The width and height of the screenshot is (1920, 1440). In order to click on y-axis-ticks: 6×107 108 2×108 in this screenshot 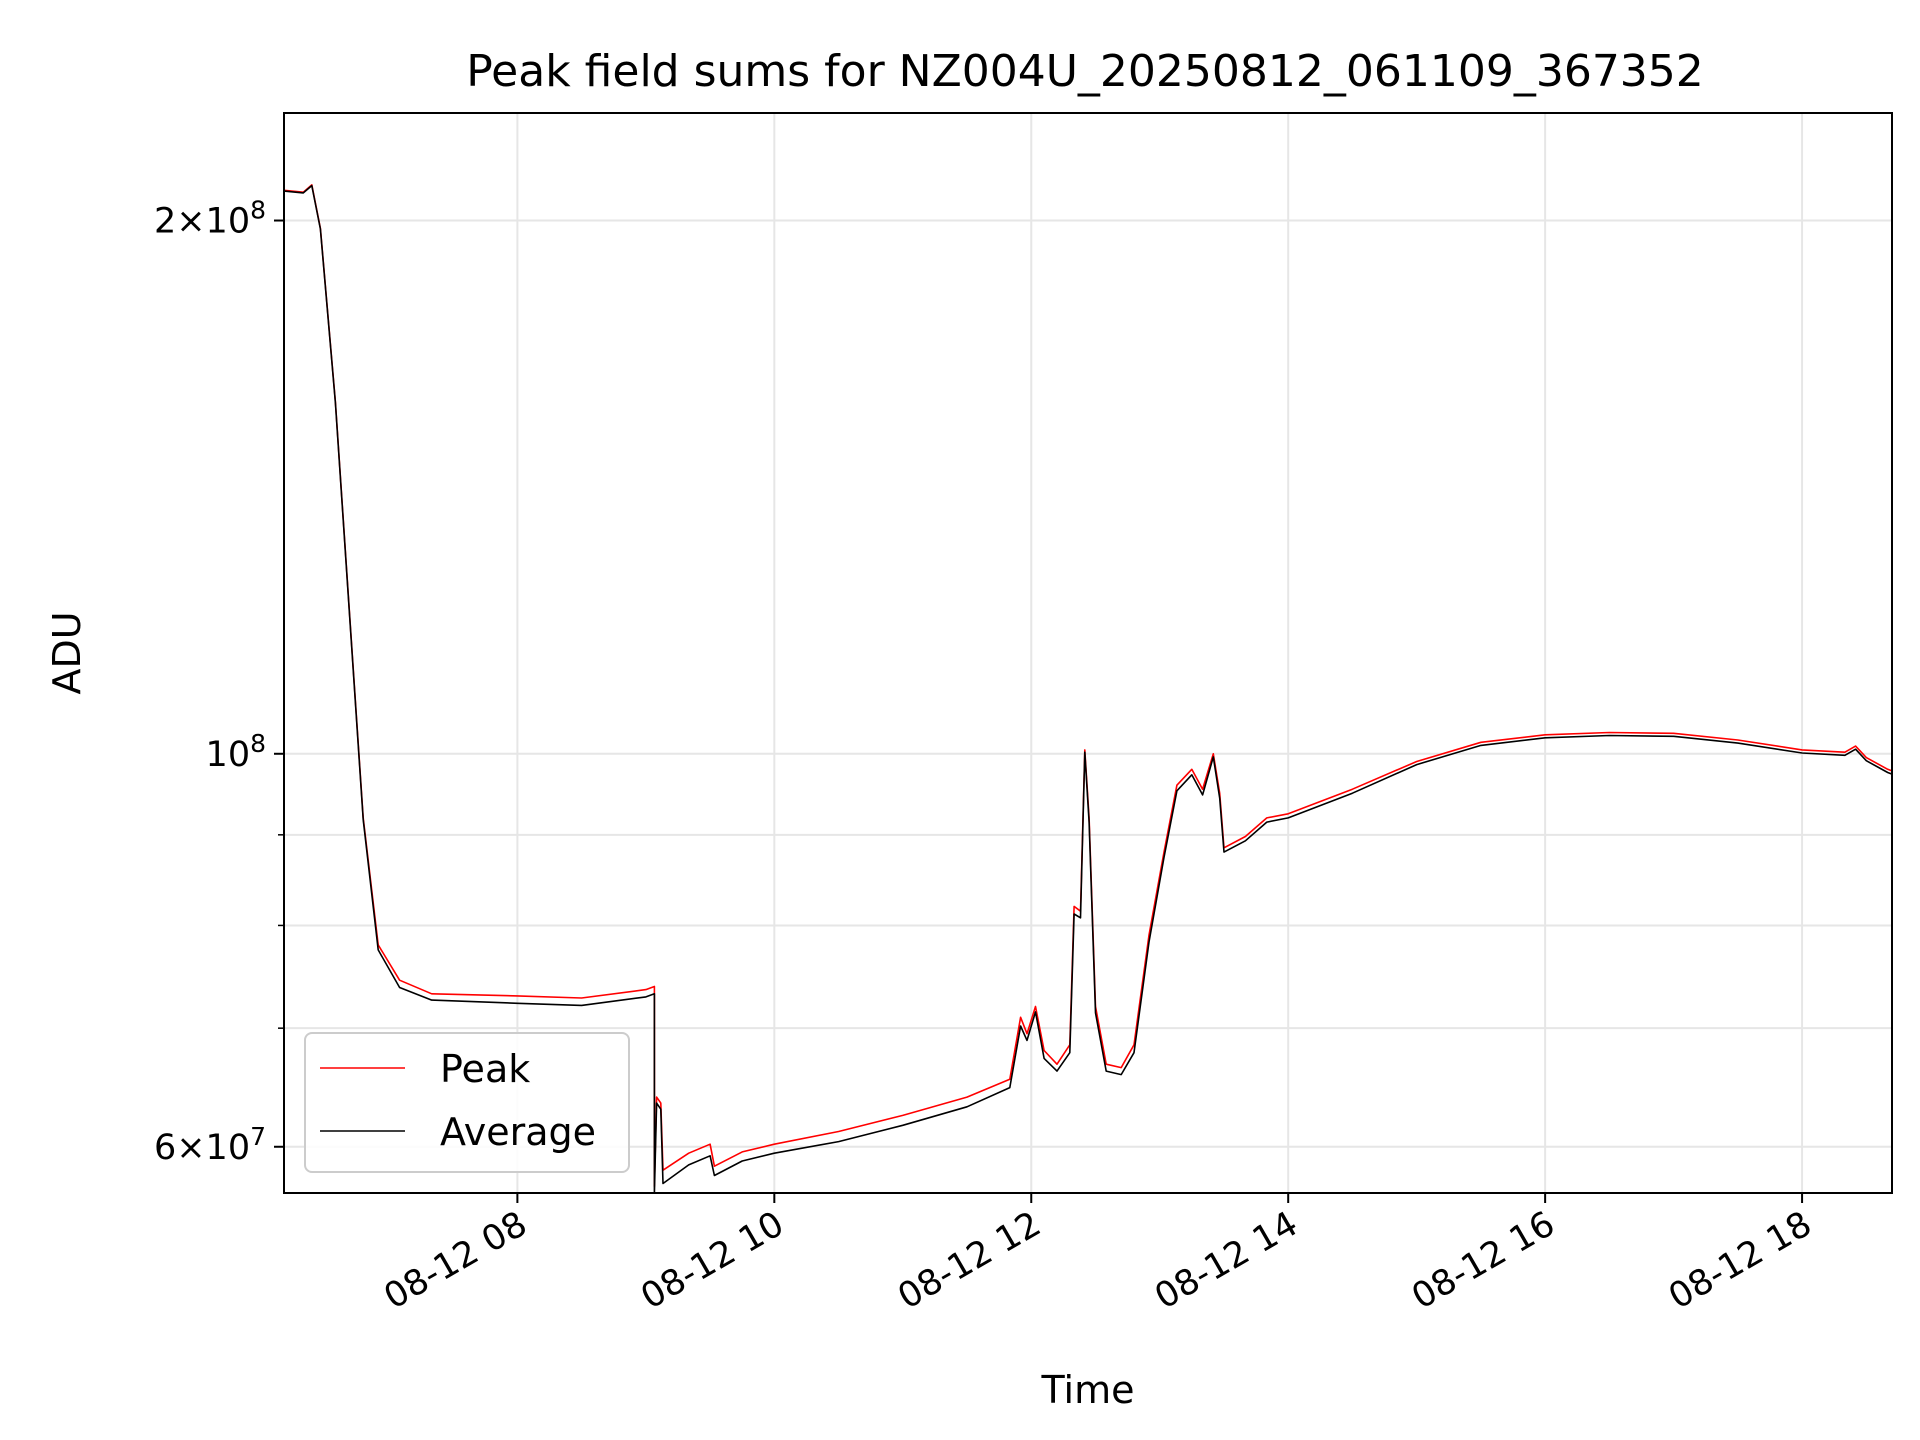, I will do `click(219, 682)`.